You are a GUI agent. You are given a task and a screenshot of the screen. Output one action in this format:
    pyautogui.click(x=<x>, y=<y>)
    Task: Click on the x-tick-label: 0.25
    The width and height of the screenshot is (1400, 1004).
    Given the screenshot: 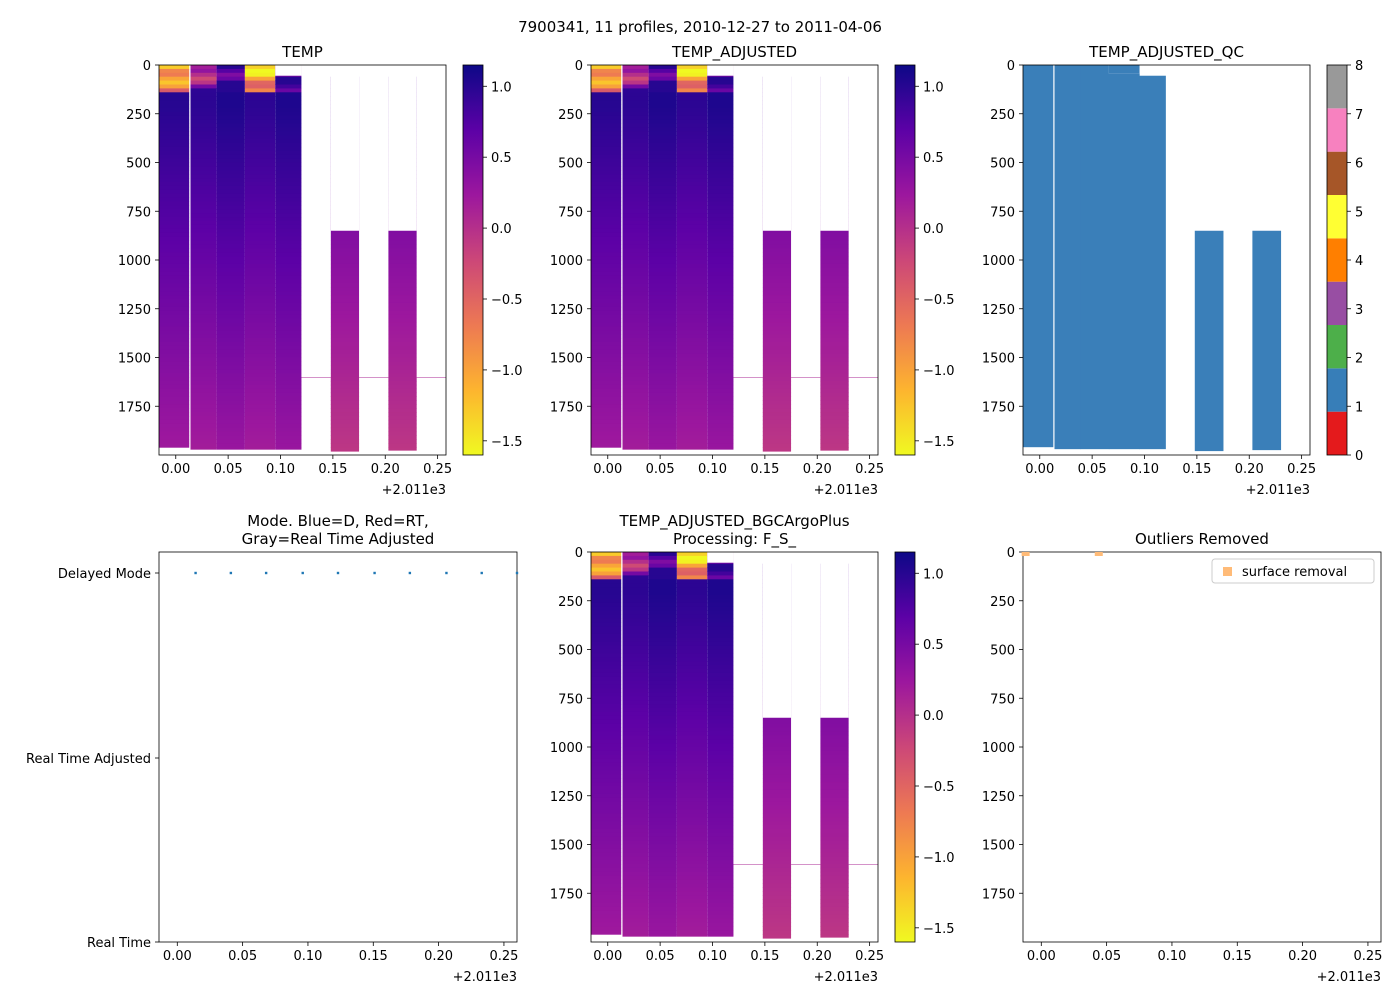 What is the action you would take?
    pyautogui.click(x=503, y=956)
    